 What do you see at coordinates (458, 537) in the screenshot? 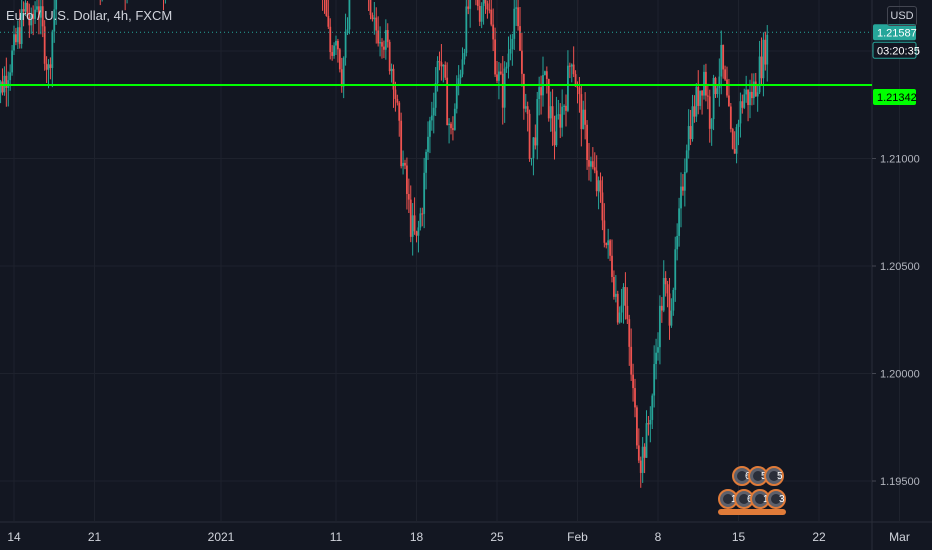
I see `time-axis: 14 21 2021 11 18 25 Feb 8 15 22 Mar` at bounding box center [458, 537].